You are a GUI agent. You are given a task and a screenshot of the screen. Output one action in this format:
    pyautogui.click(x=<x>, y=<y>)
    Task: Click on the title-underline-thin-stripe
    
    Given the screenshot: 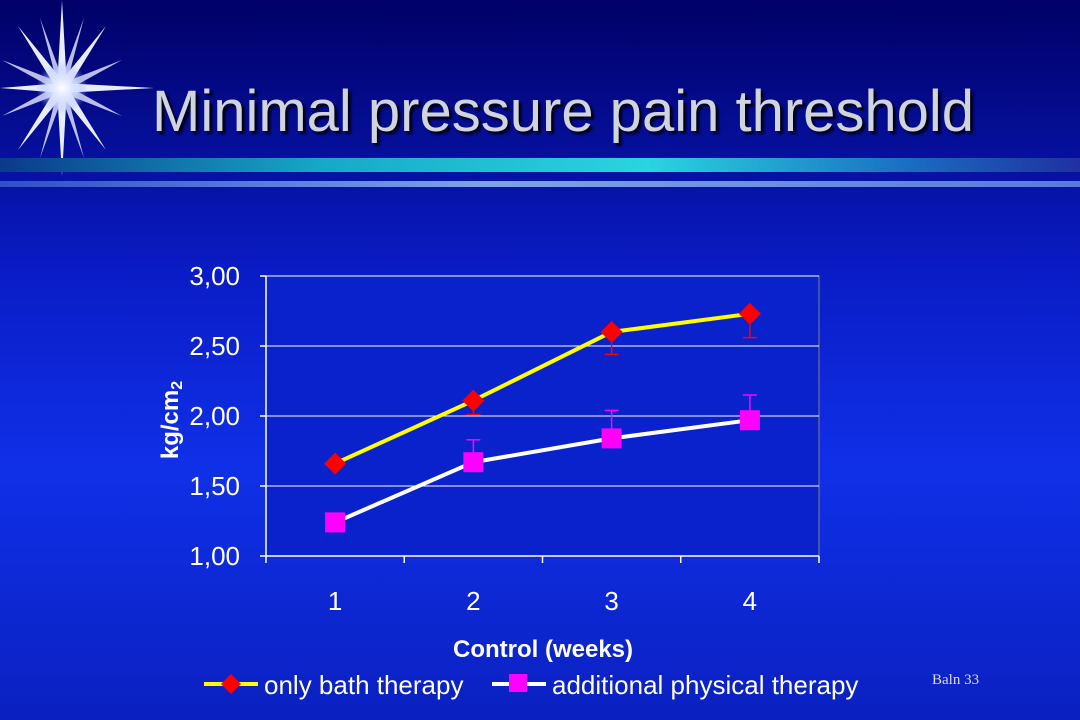 What is the action you would take?
    pyautogui.click(x=540, y=184)
    